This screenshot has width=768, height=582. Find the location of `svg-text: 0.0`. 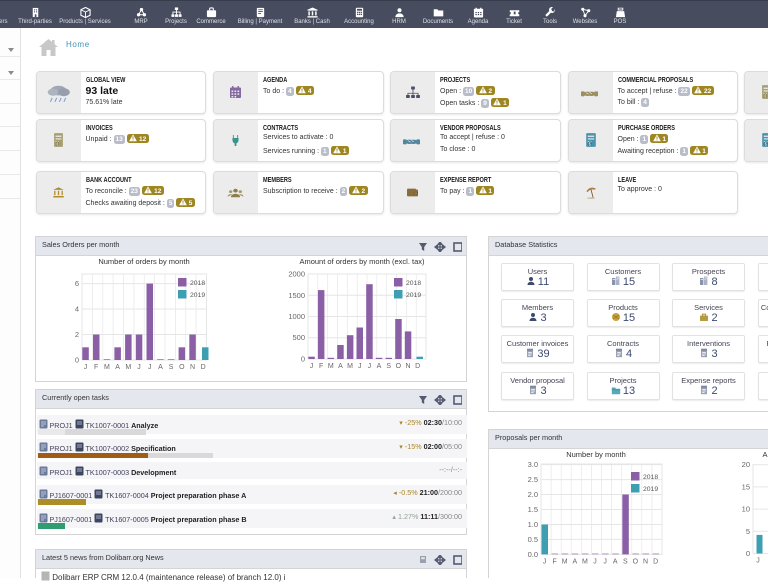

svg-text: 0.0 is located at coordinates (533, 554).